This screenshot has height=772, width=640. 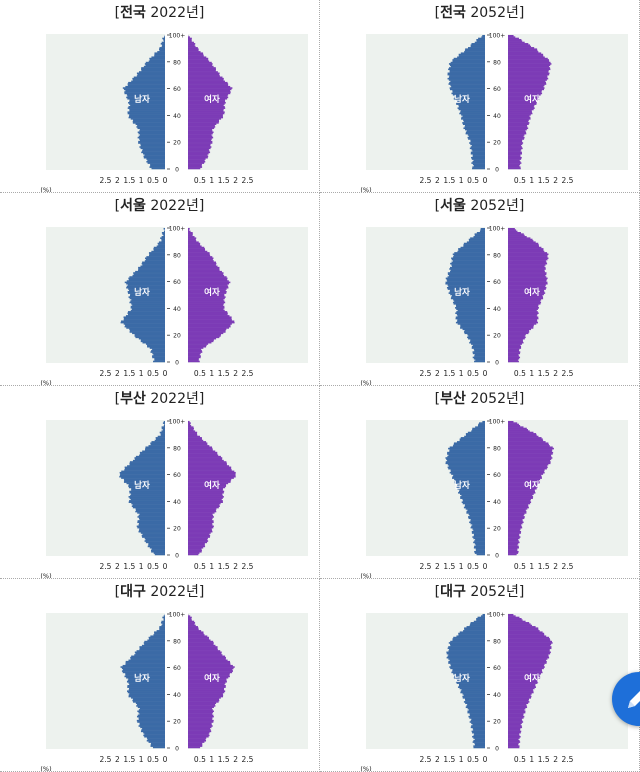 I want to click on panel-title: [전국 2052년], so click(x=479, y=12).